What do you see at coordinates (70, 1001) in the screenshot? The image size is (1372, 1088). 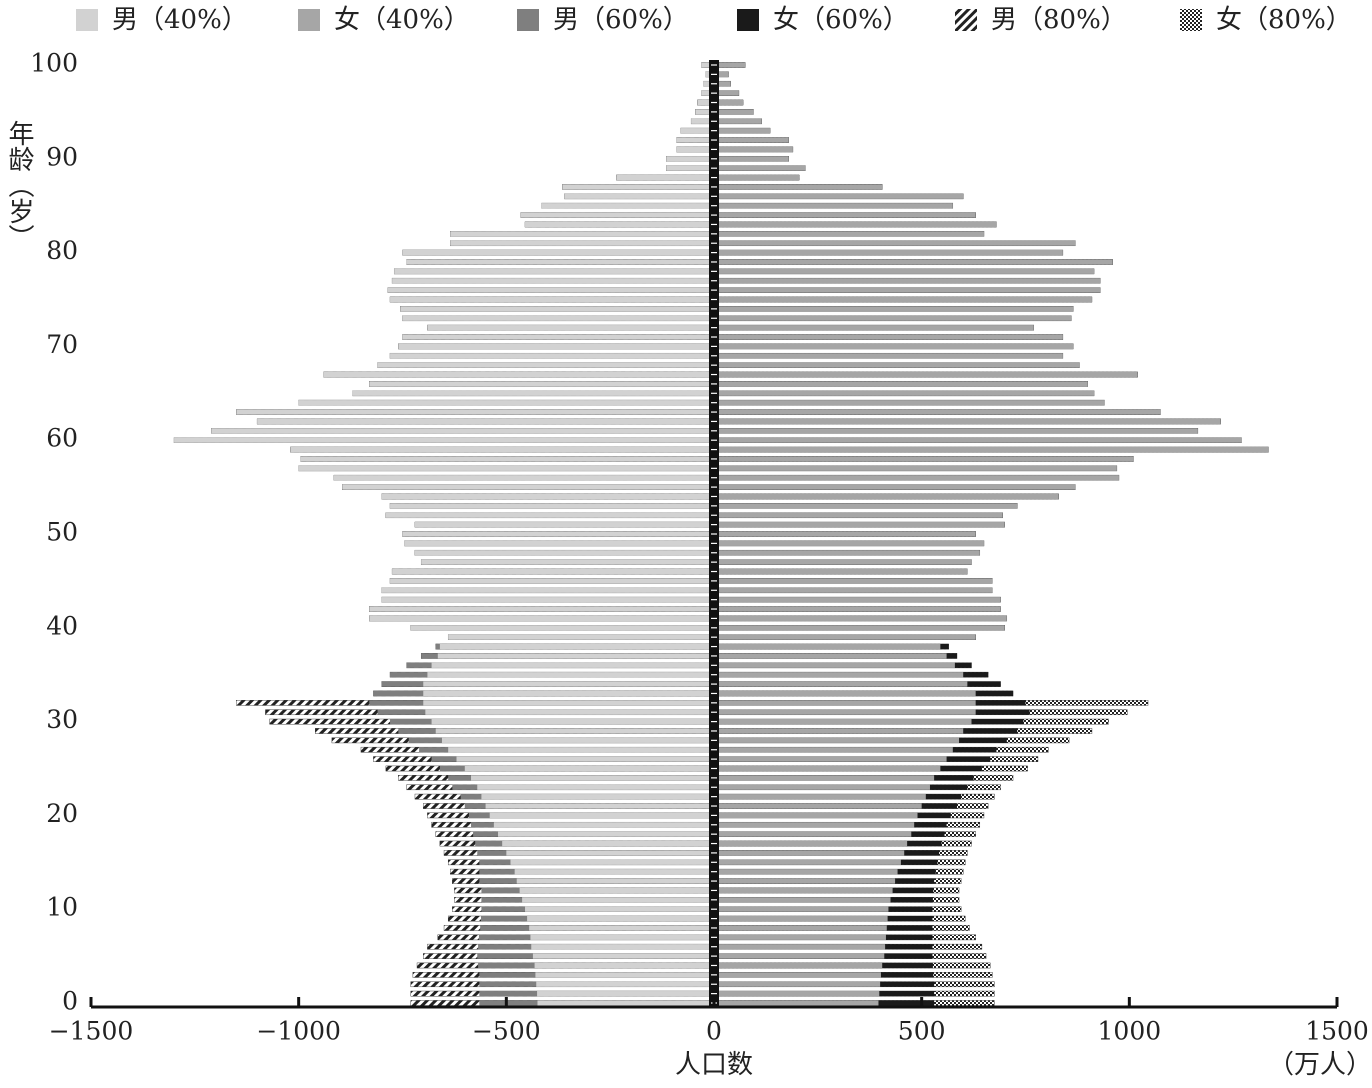 I see `y-tick-label: 0` at bounding box center [70, 1001].